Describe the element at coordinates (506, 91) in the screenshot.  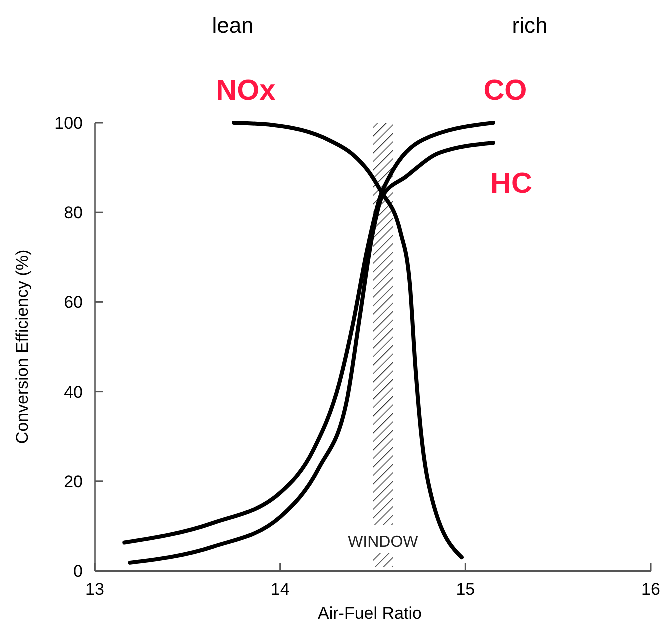
I see `series-label: CO` at that location.